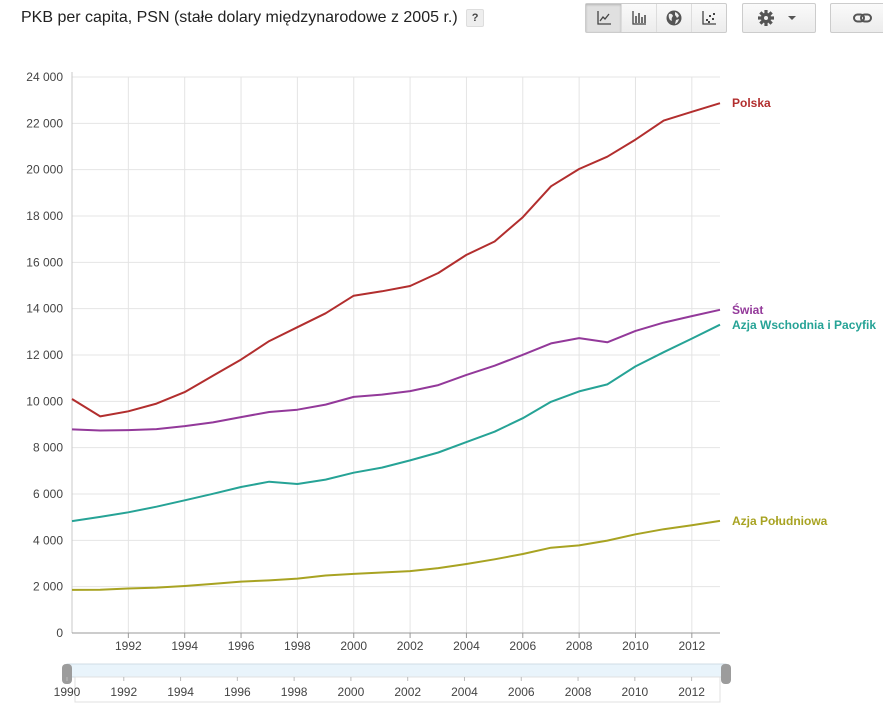  I want to click on y-tick-label: 22 000, so click(44, 123).